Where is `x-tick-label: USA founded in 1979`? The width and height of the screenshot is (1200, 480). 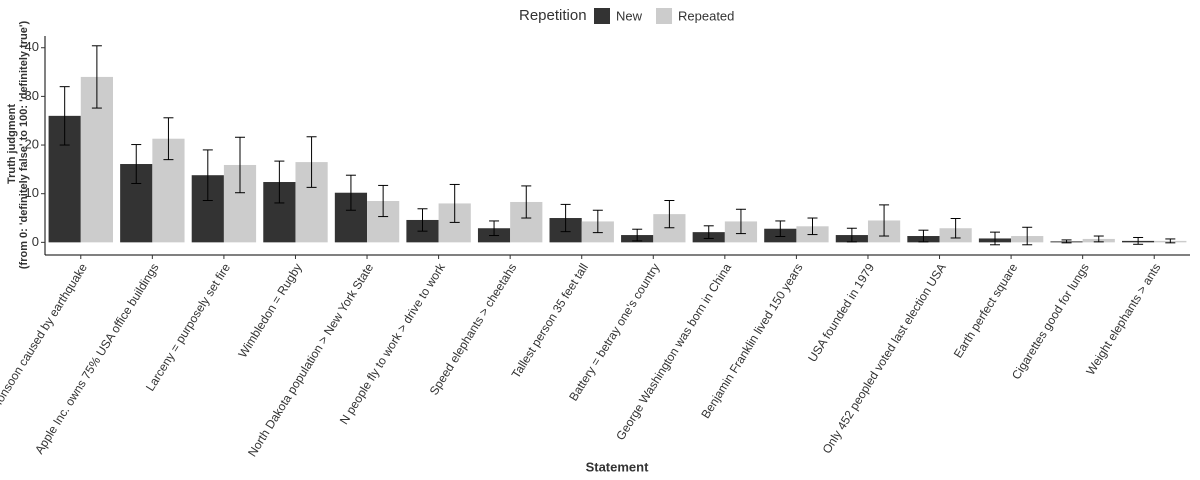 x-tick-label: USA founded in 1979 is located at coordinates (841, 313).